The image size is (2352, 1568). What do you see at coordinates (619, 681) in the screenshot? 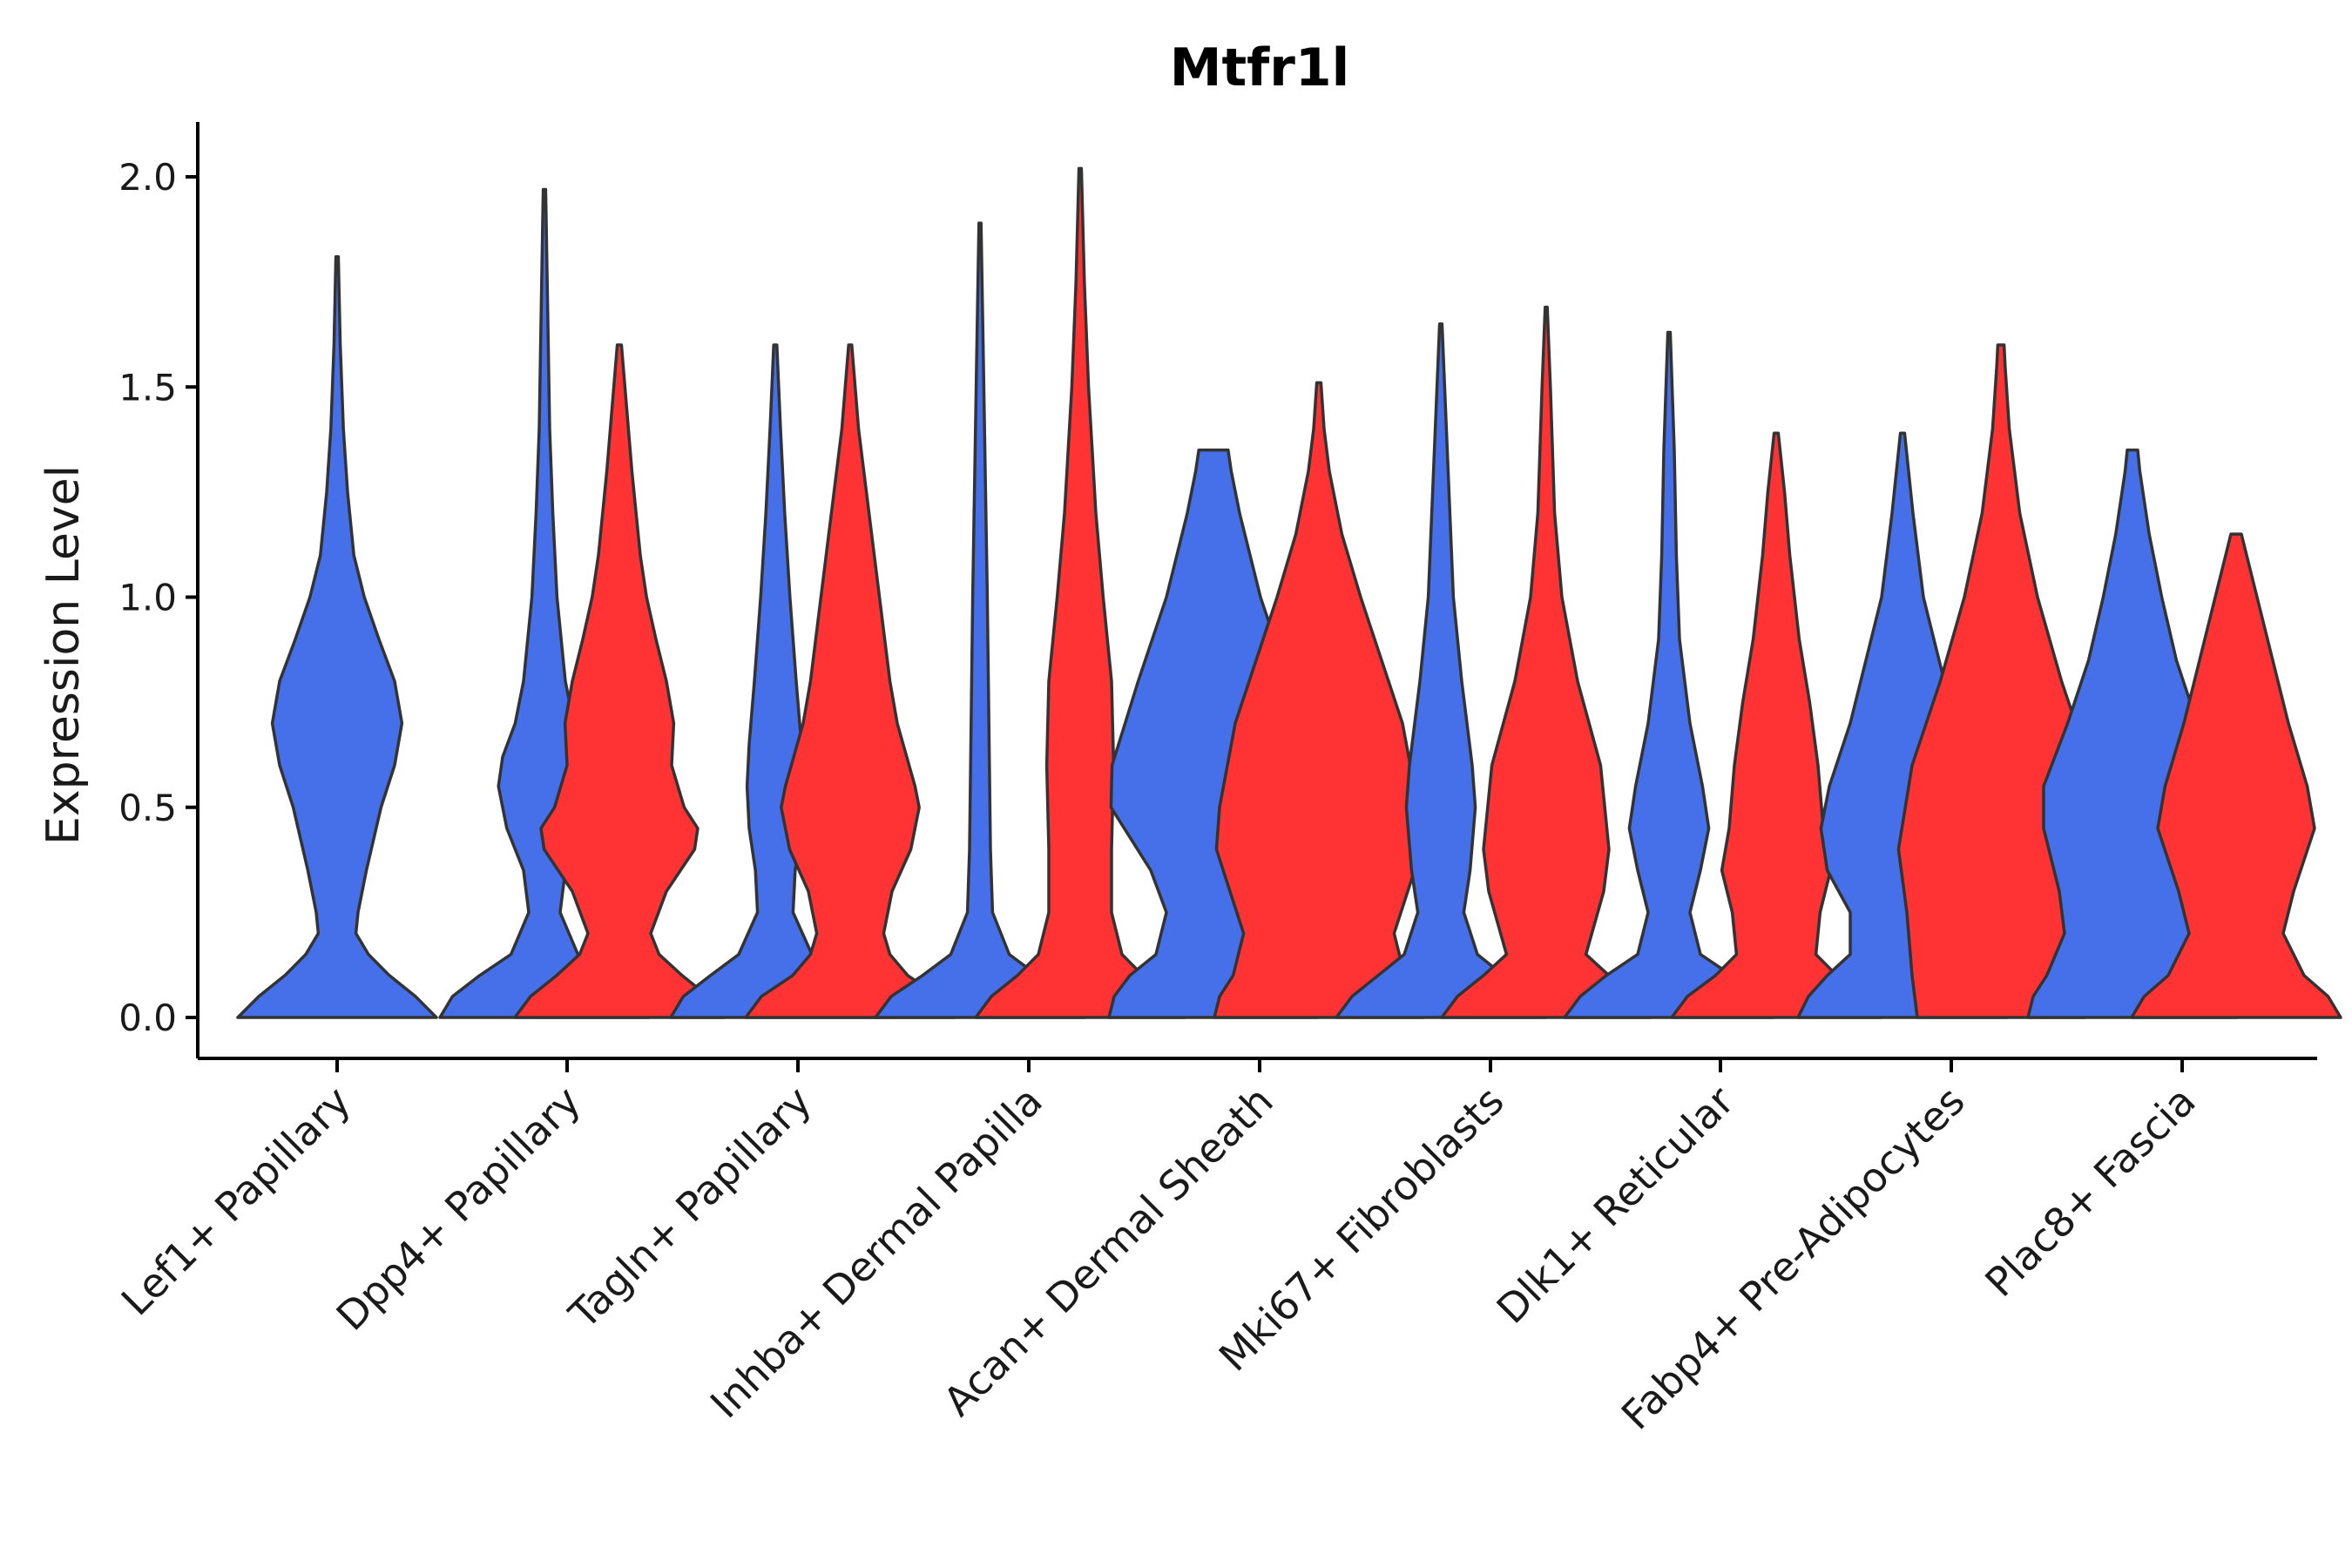
I see `violin-2-group2` at bounding box center [619, 681].